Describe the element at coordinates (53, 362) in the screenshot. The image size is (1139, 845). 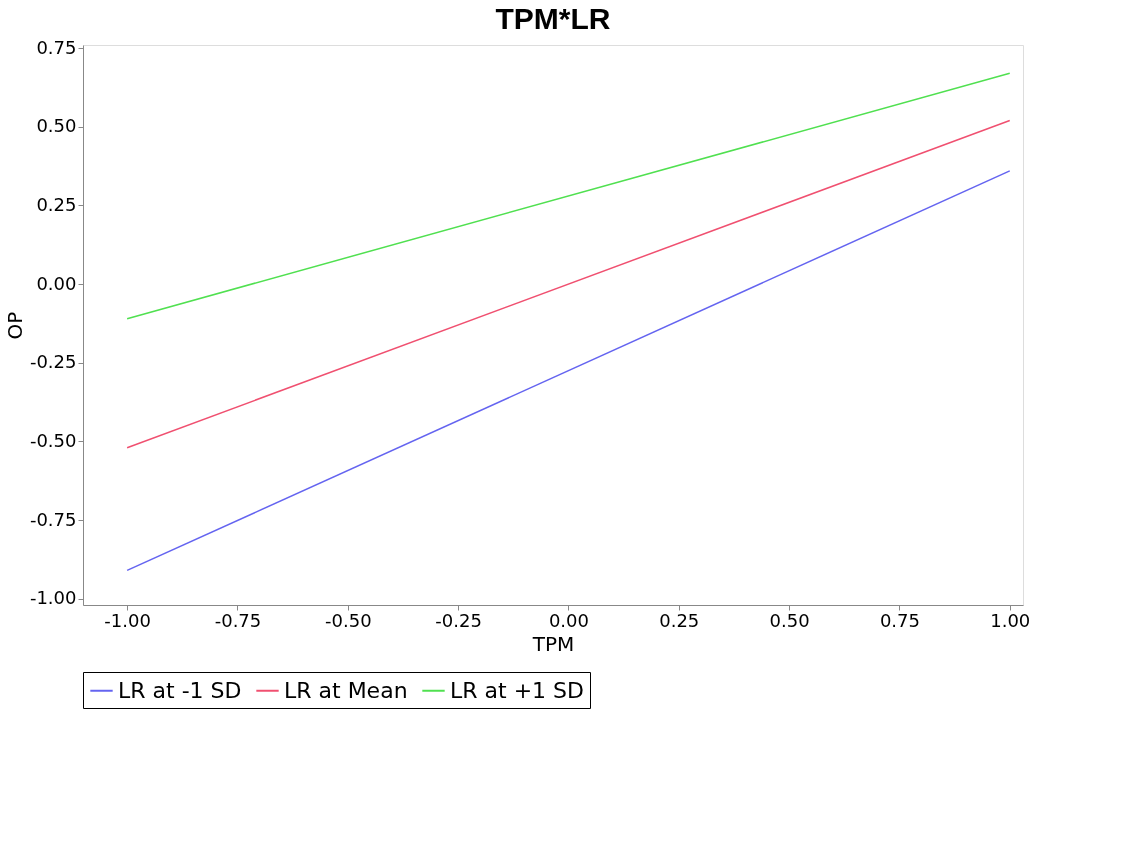
I see `y-tick-label: -0.25` at that location.